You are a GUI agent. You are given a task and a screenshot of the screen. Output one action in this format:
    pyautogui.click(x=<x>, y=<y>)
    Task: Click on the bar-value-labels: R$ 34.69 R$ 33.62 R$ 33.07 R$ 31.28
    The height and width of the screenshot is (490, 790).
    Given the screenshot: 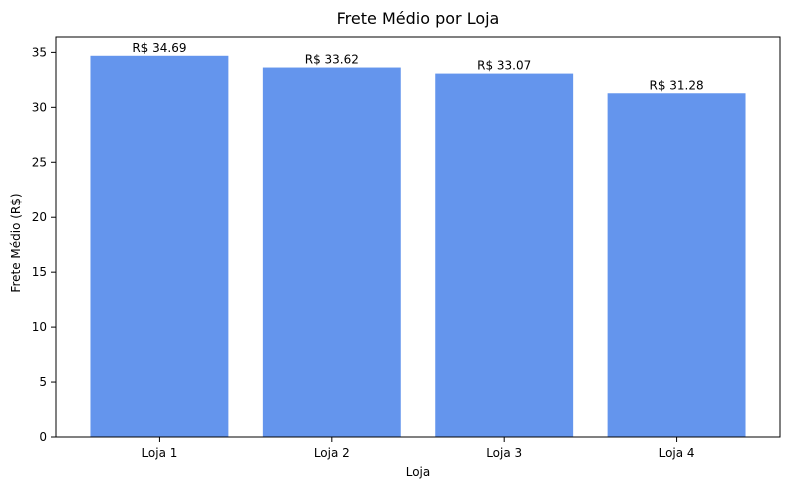 What is the action you would take?
    pyautogui.click(x=417, y=66)
    